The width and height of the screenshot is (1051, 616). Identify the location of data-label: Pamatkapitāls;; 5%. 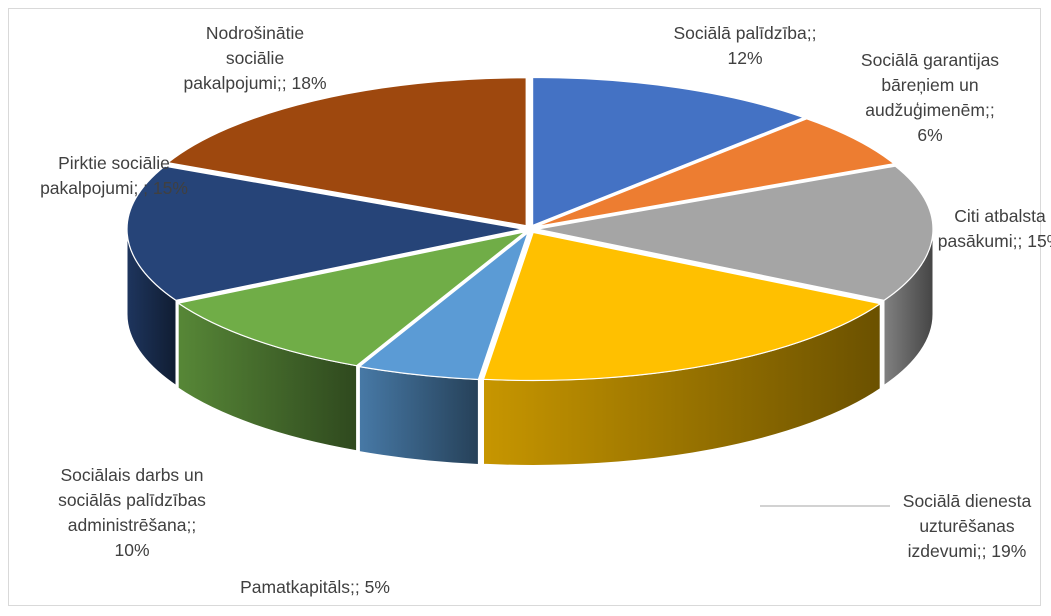
(315, 587).